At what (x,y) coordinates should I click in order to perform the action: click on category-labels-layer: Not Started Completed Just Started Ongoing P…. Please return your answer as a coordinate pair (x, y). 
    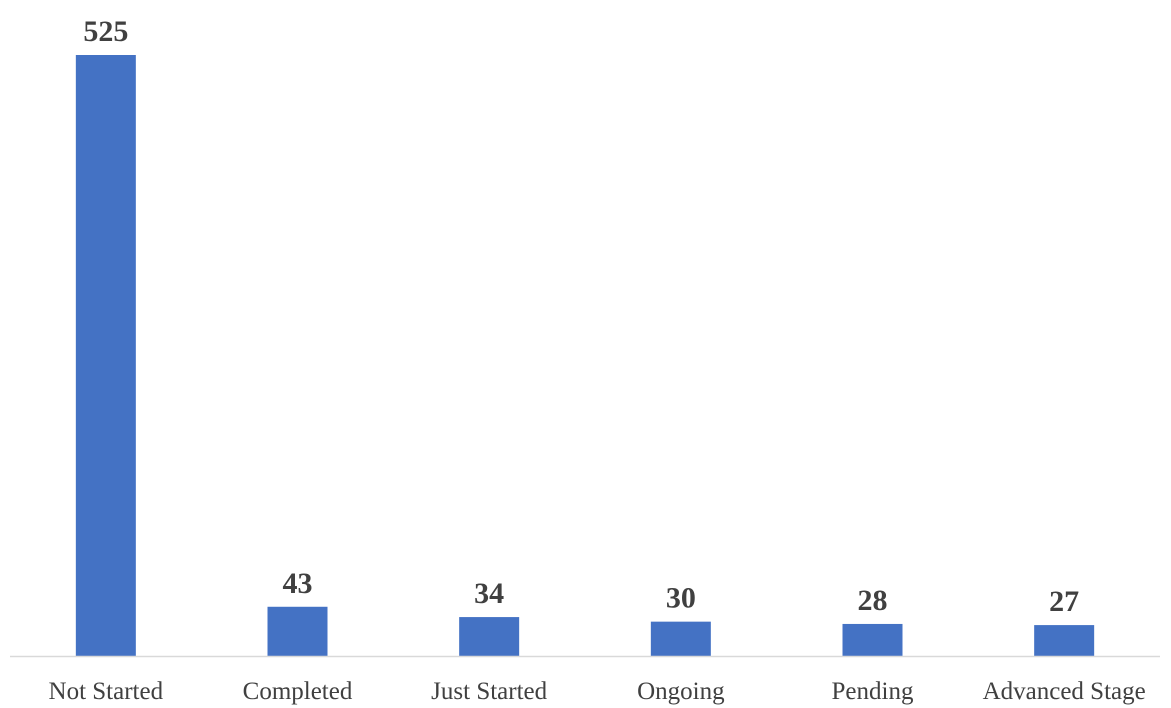
    Looking at the image, I should click on (597, 691).